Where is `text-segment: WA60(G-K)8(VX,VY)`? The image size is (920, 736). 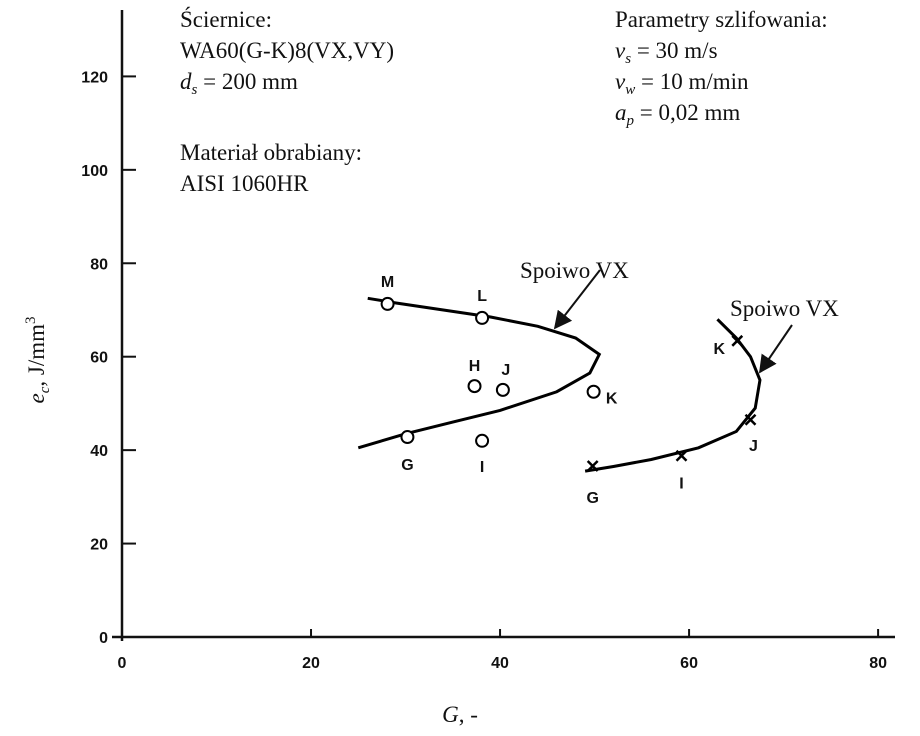 text-segment: WA60(G-K)8(VX,VY) is located at coordinates (287, 50).